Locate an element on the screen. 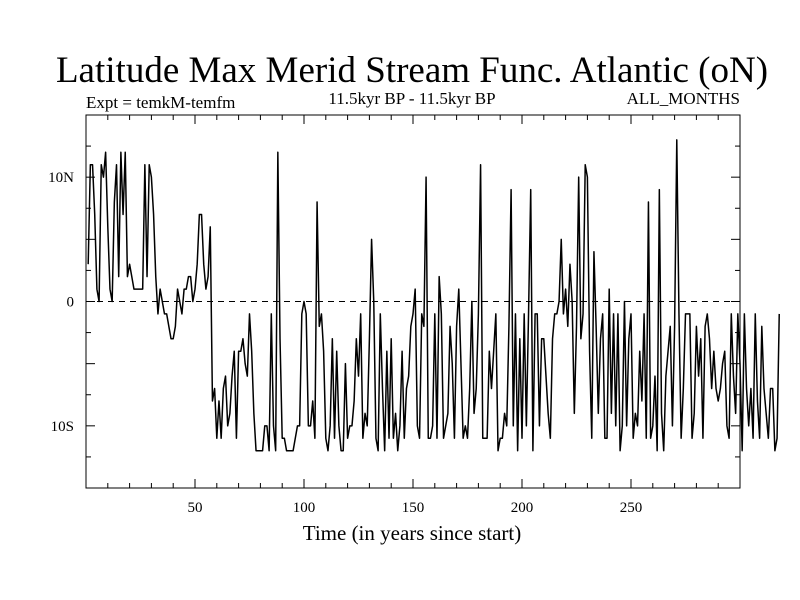 This screenshot has height=600, width=800. x-tick-label: 150 is located at coordinates (413, 508).